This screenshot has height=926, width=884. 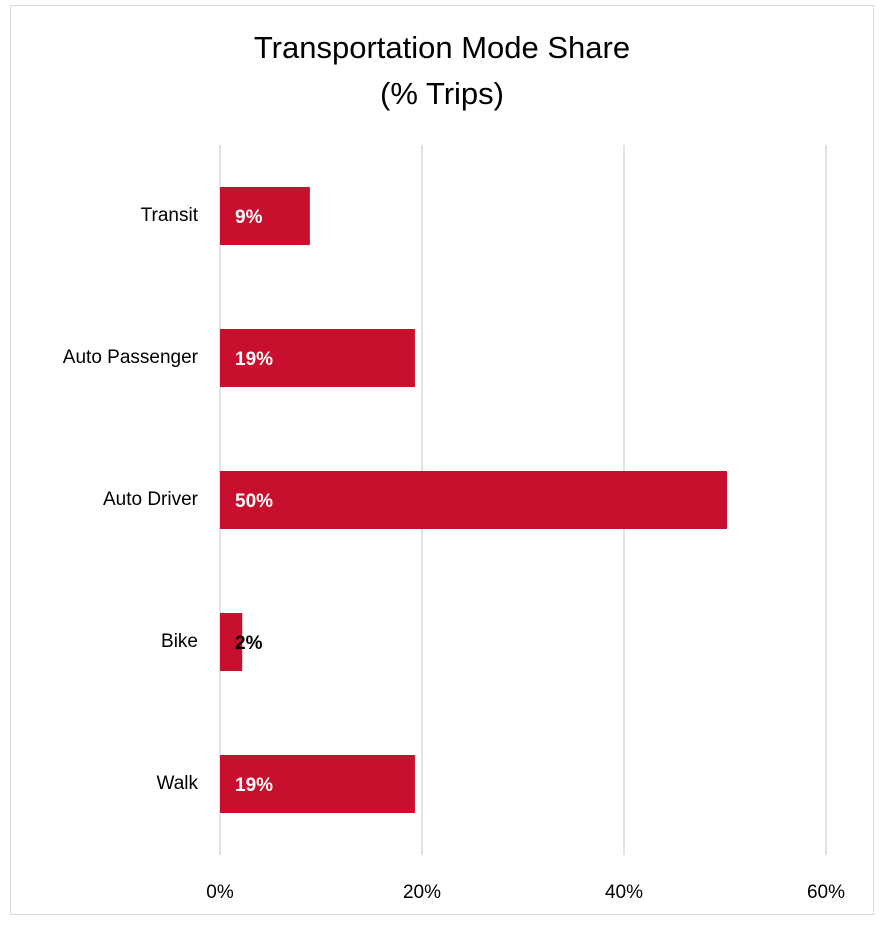 I want to click on y-tick-label: Auto Driver, so click(x=151, y=499).